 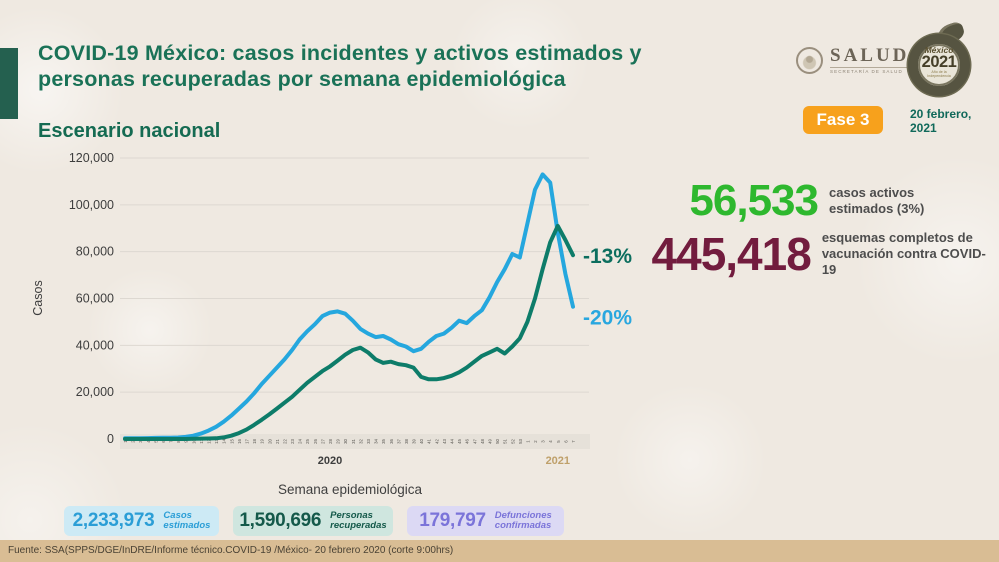 I want to click on vaccination-label-line1: esquemas completos de, so click(x=897, y=237).